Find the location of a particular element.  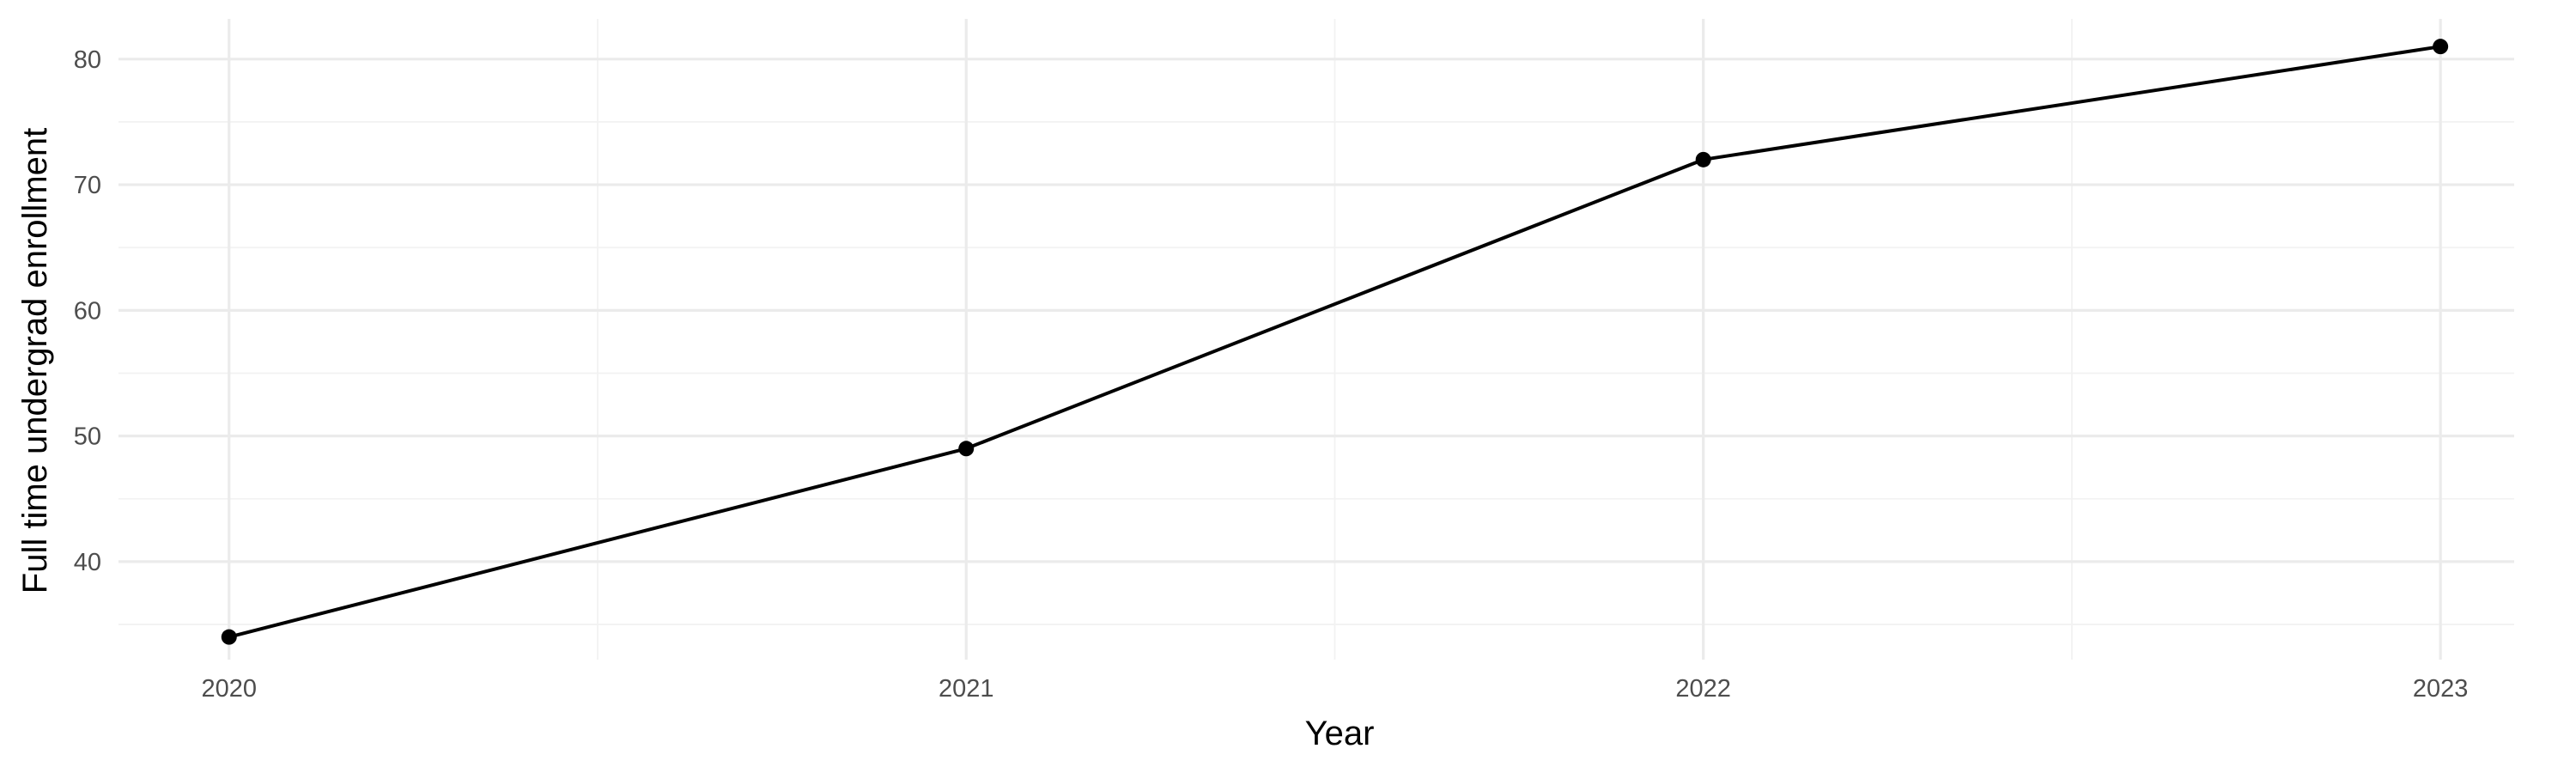

x-tick-label: 2021 is located at coordinates (966, 689).